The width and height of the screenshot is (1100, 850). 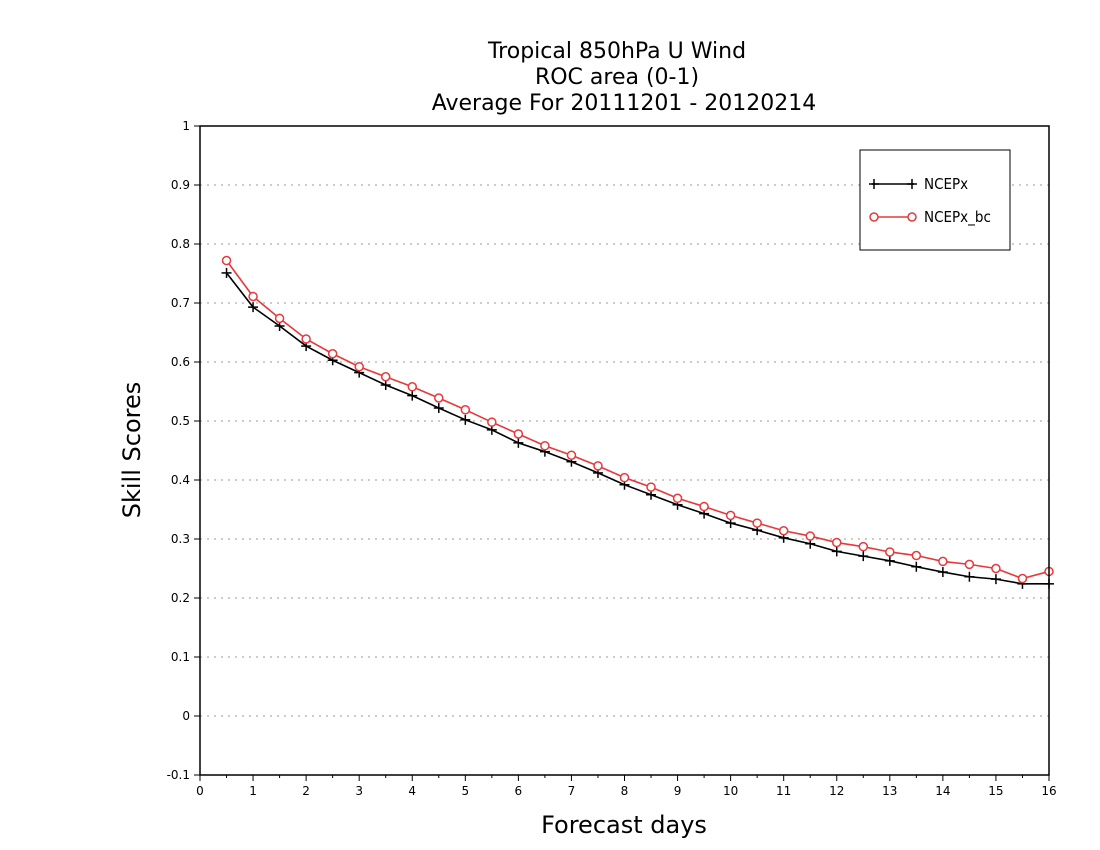 What do you see at coordinates (1048, 791) in the screenshot?
I see `x-tick-label: 16` at bounding box center [1048, 791].